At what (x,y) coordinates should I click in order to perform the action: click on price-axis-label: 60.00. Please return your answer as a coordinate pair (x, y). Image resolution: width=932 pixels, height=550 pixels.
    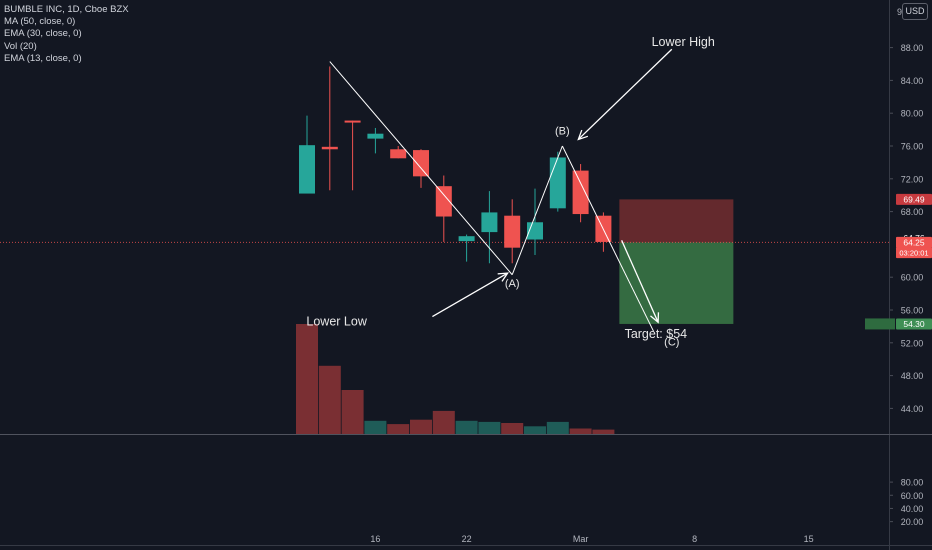
    Looking at the image, I should click on (912, 278).